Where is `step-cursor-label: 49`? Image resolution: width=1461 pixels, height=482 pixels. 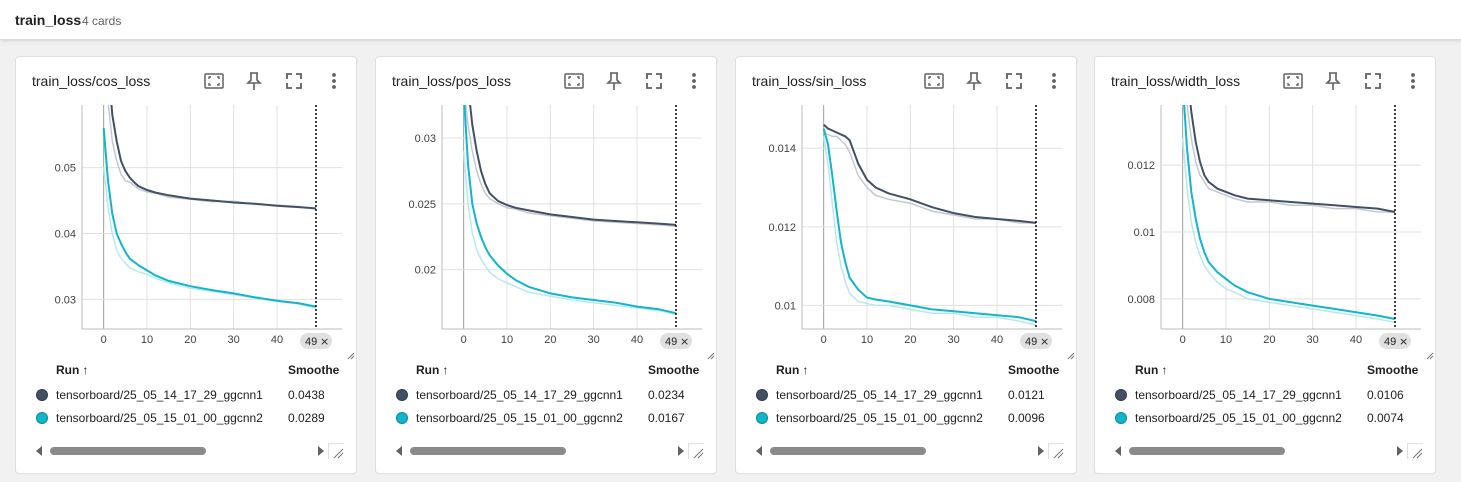
step-cursor-label: 49 is located at coordinates (1031, 342).